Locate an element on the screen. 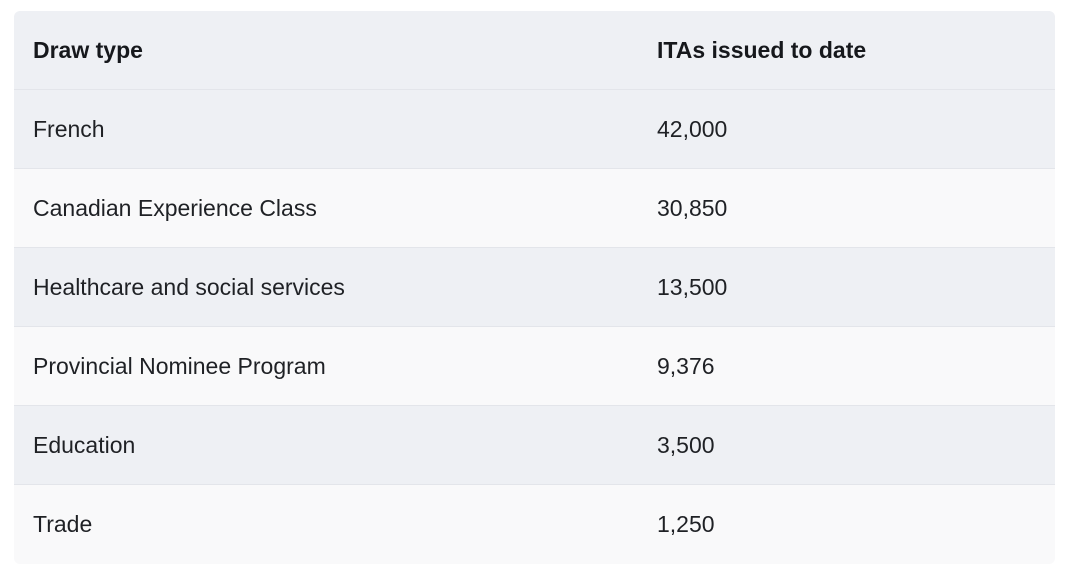 The width and height of the screenshot is (1080, 574). column-header-draw-type: Draw type is located at coordinates (326, 50).